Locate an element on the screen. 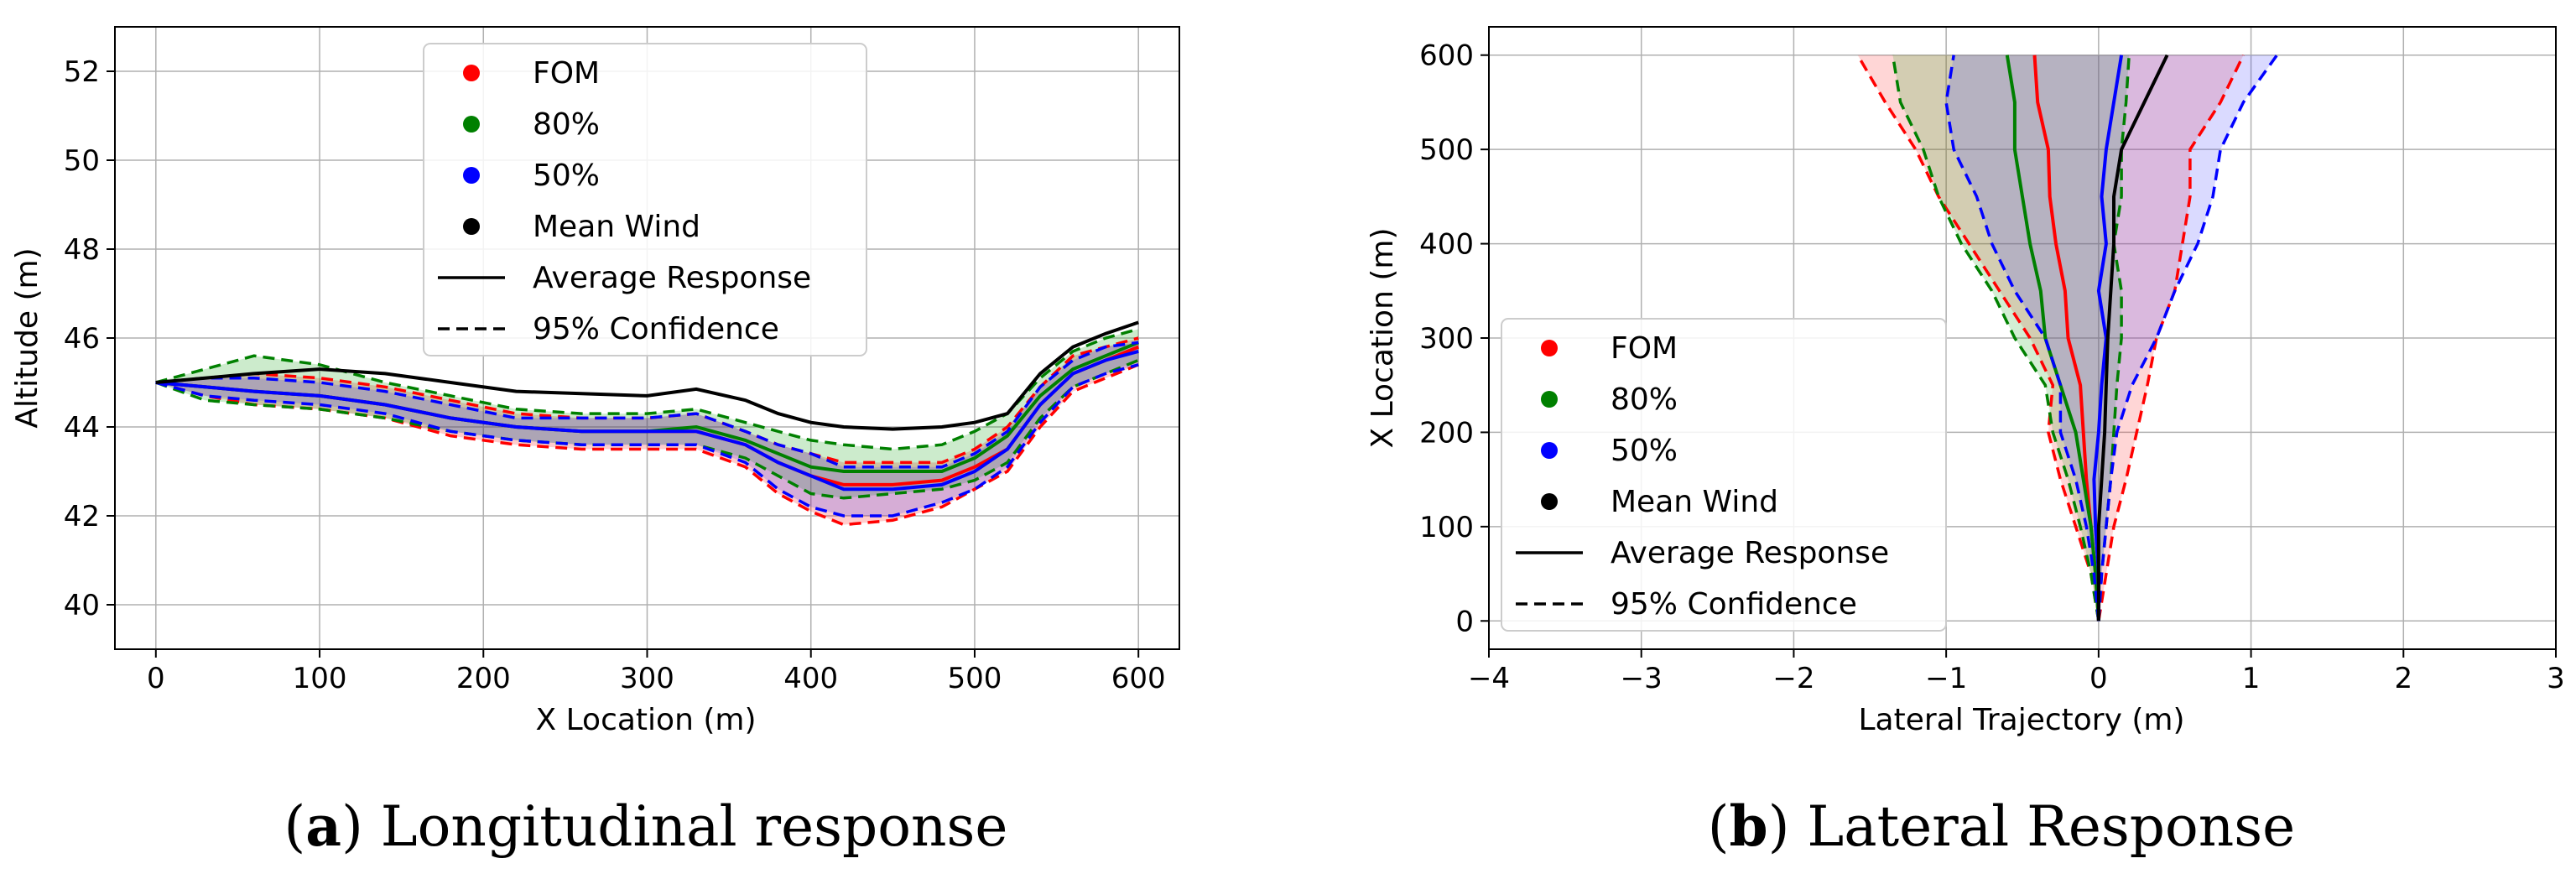 The width and height of the screenshot is (2576, 874). longitudinal-caption-text: Longitudinal response is located at coordinates (685, 826).